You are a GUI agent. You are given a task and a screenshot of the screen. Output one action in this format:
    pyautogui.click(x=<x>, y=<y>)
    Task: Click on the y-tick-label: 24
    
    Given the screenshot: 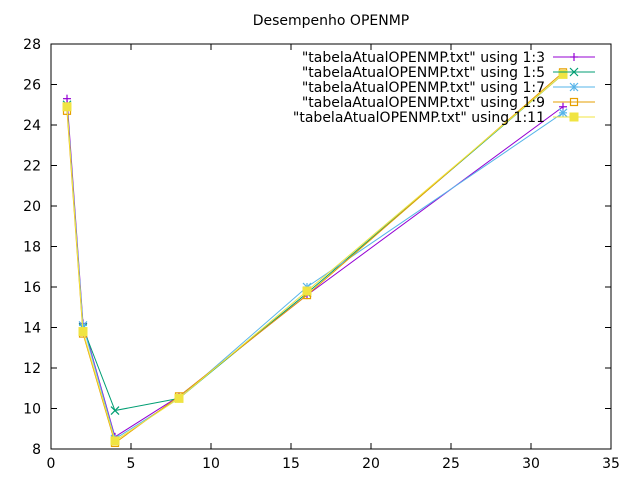 What is the action you would take?
    pyautogui.click(x=32, y=126)
    